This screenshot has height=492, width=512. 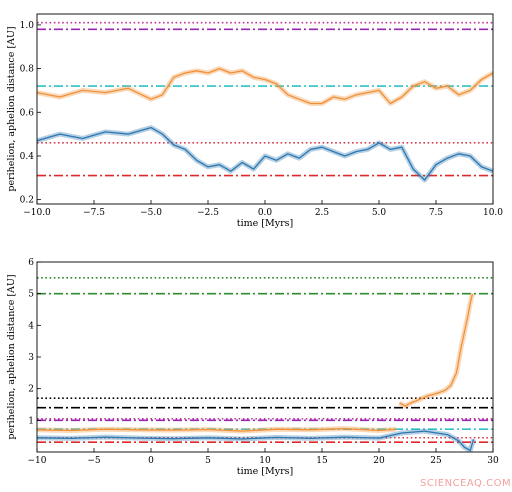 What do you see at coordinates (208, 461) in the screenshot?
I see `x-tick-label: 5` at bounding box center [208, 461].